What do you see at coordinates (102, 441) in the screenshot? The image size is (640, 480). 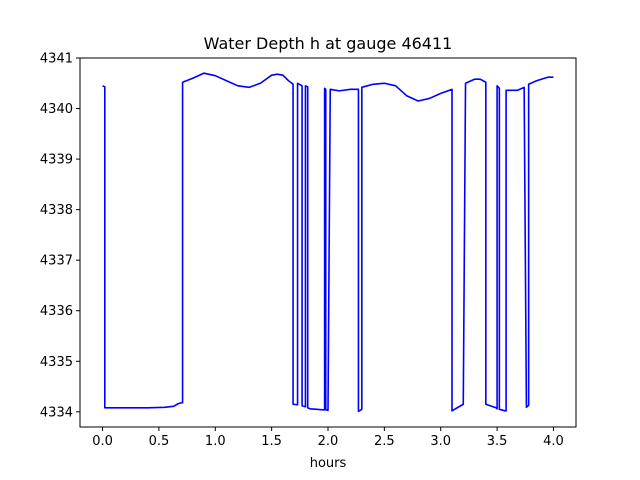 I see `x-tick-label: 0.0` at bounding box center [102, 441].